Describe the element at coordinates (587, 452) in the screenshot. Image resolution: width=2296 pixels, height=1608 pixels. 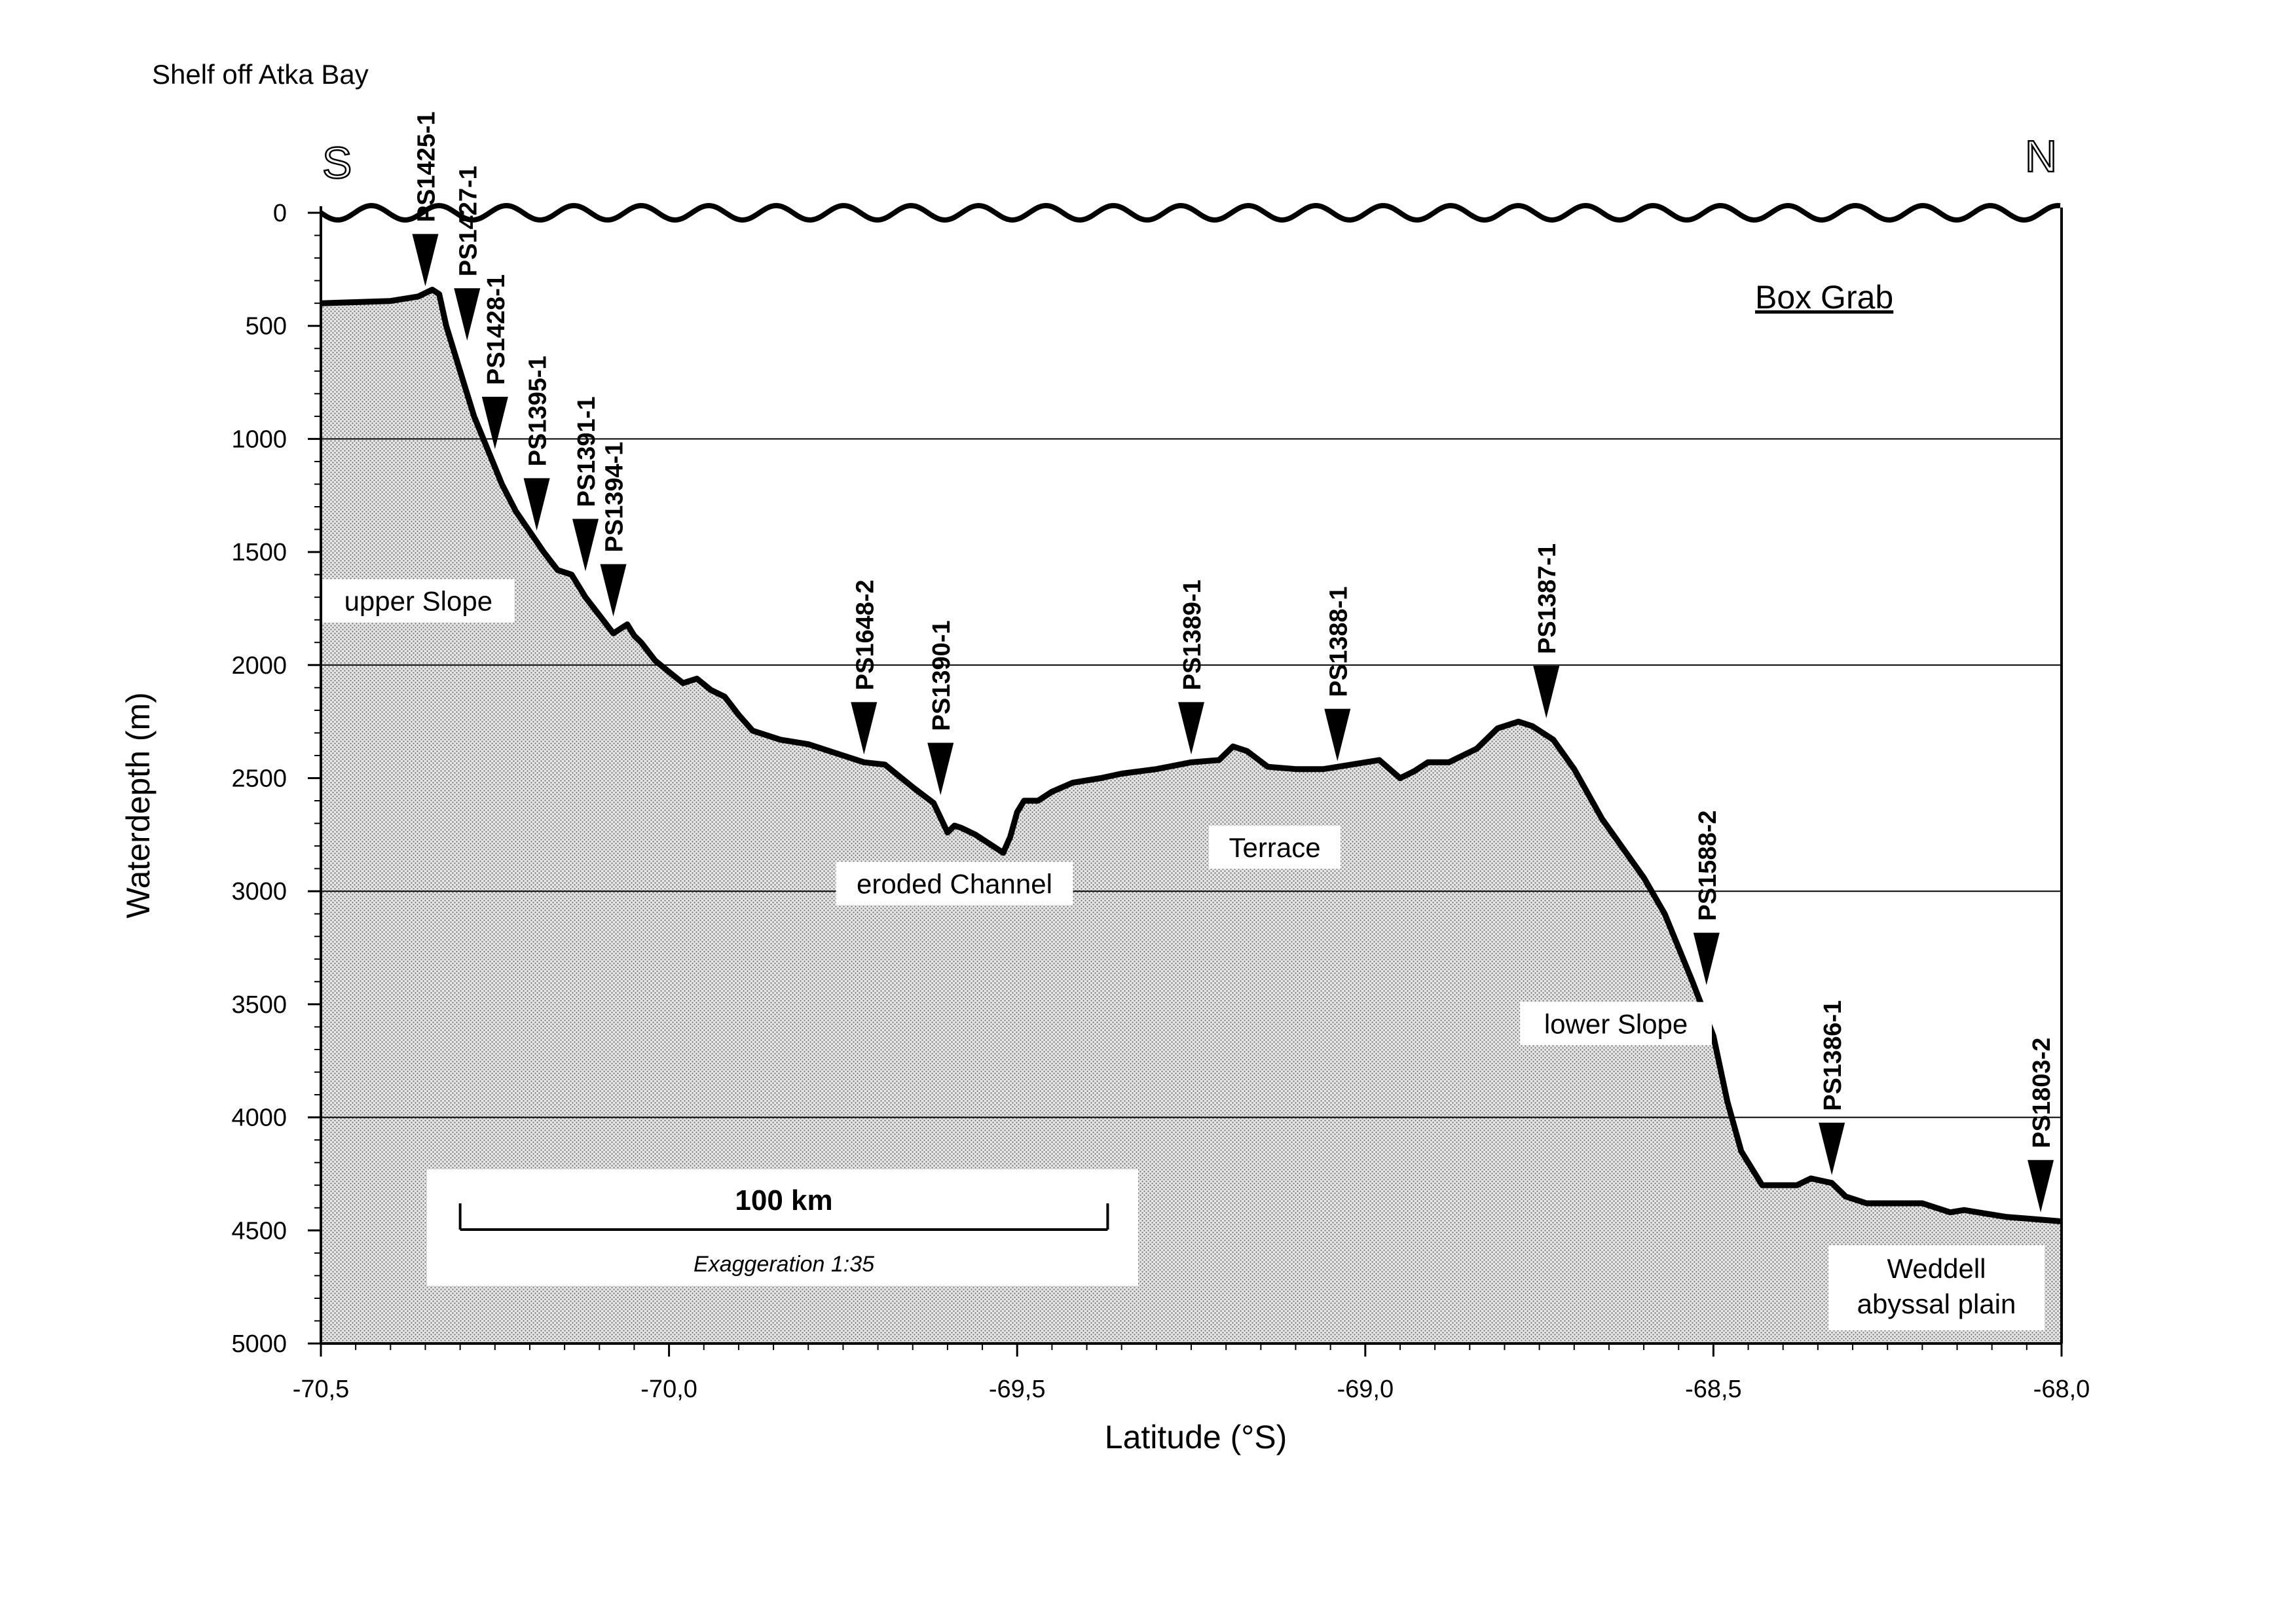
I see `station-label: PS1391-1` at that location.